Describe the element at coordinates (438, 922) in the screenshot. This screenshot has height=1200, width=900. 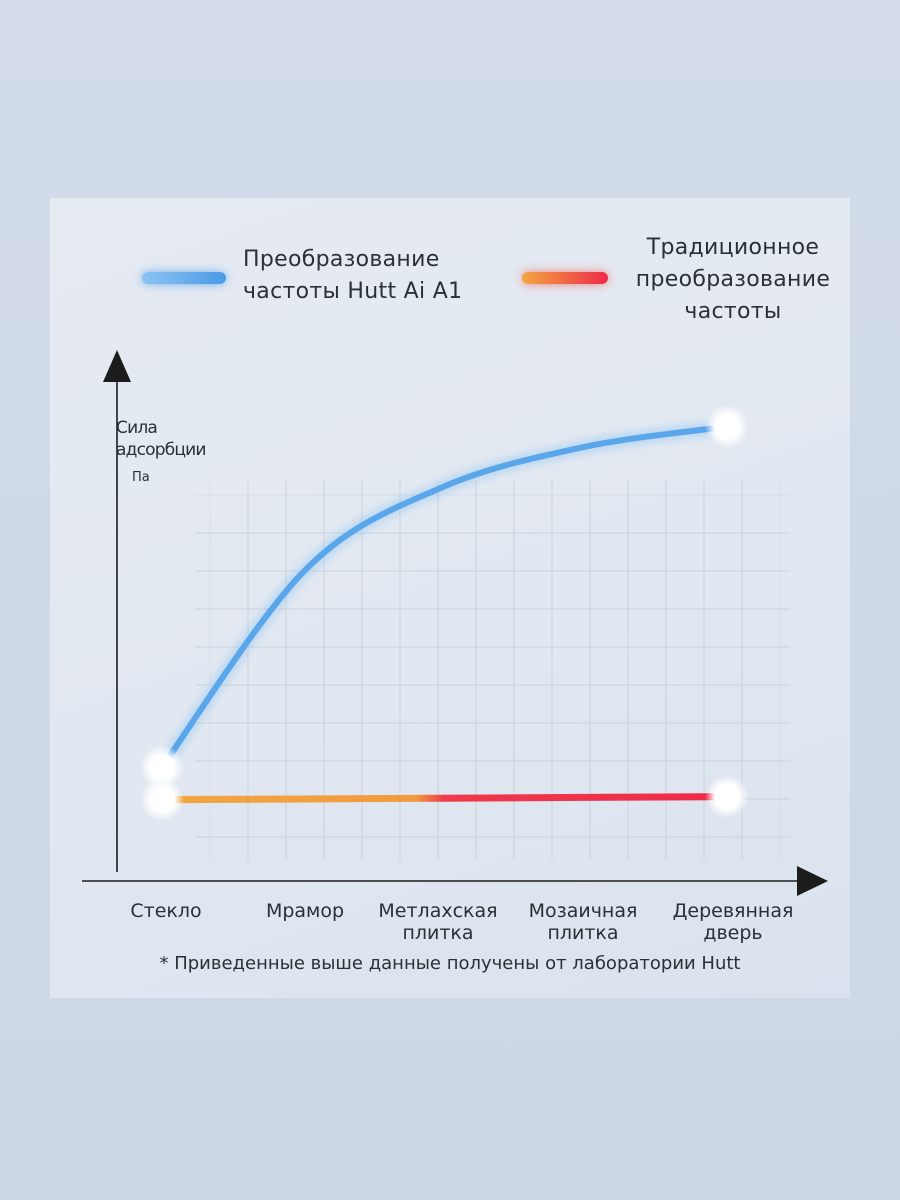
I see `x-tick-label: Метлахская плитка` at that location.